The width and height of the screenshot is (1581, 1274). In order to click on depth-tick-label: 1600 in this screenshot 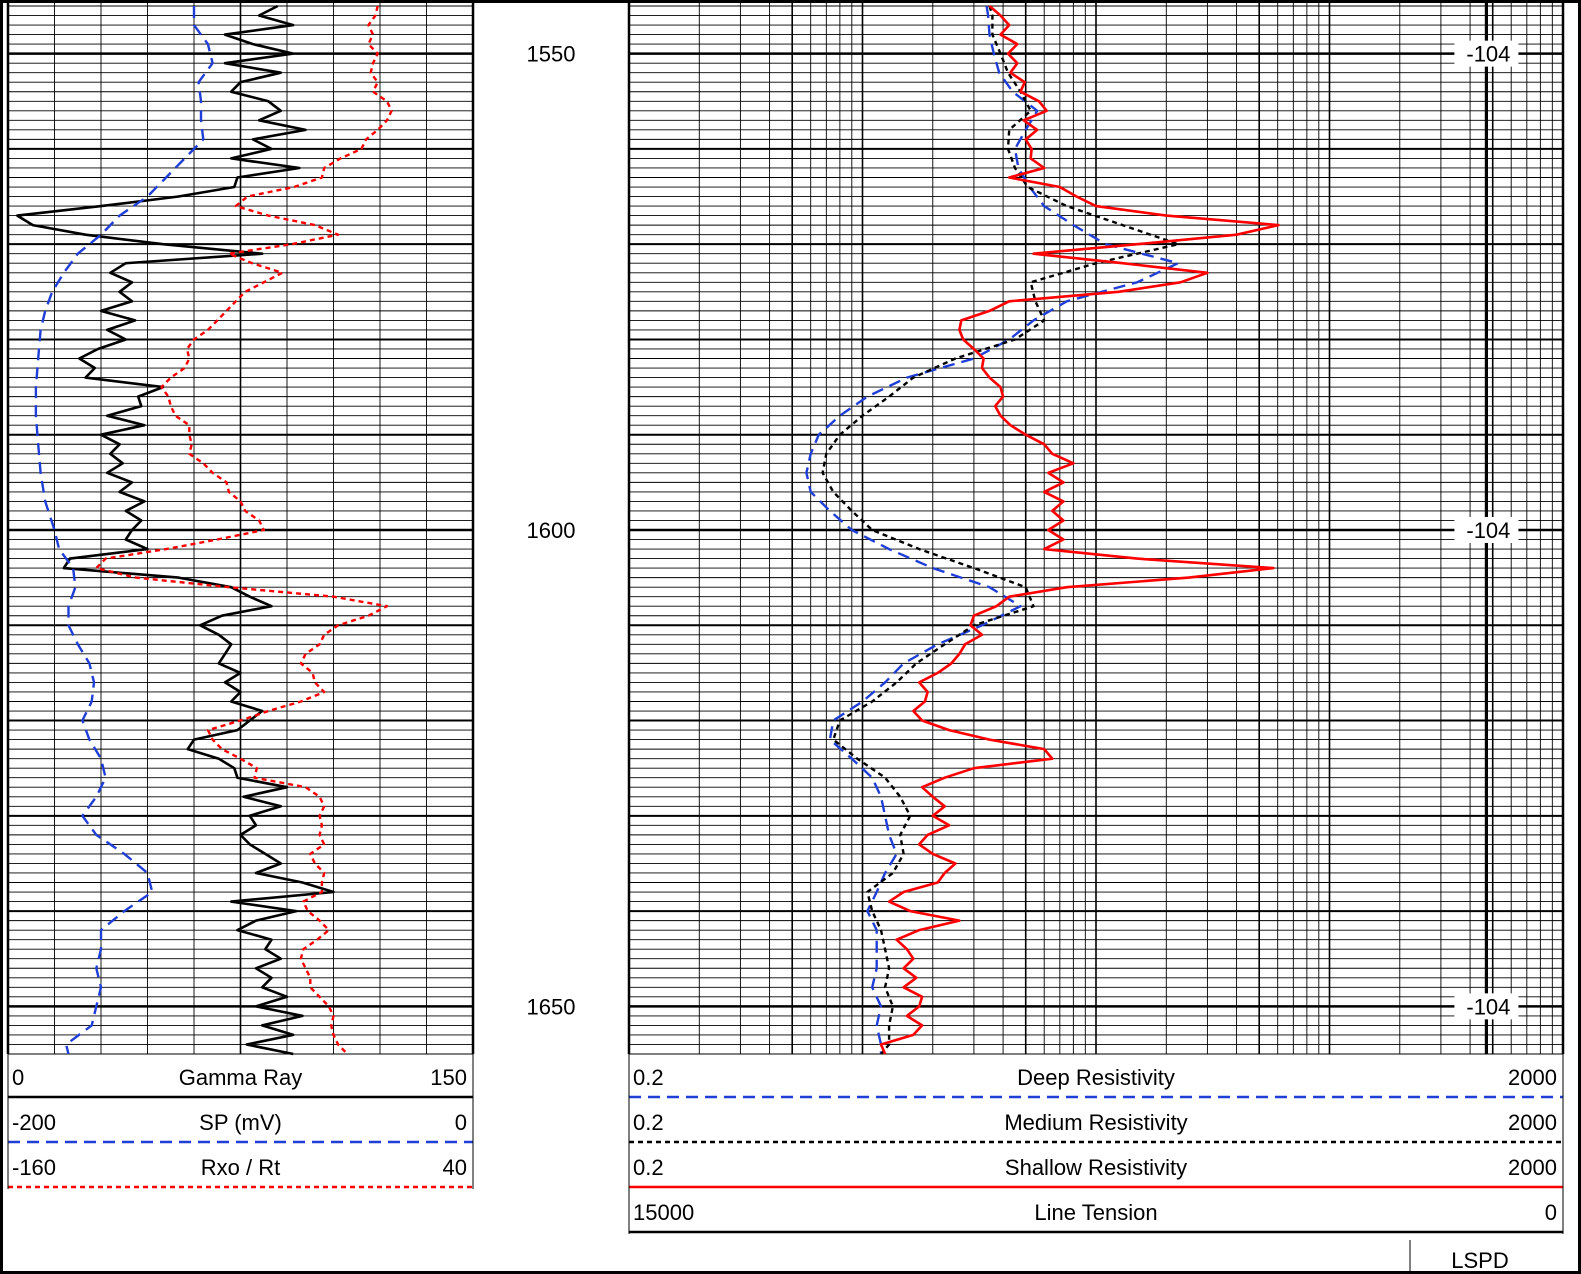, I will do `click(551, 530)`.